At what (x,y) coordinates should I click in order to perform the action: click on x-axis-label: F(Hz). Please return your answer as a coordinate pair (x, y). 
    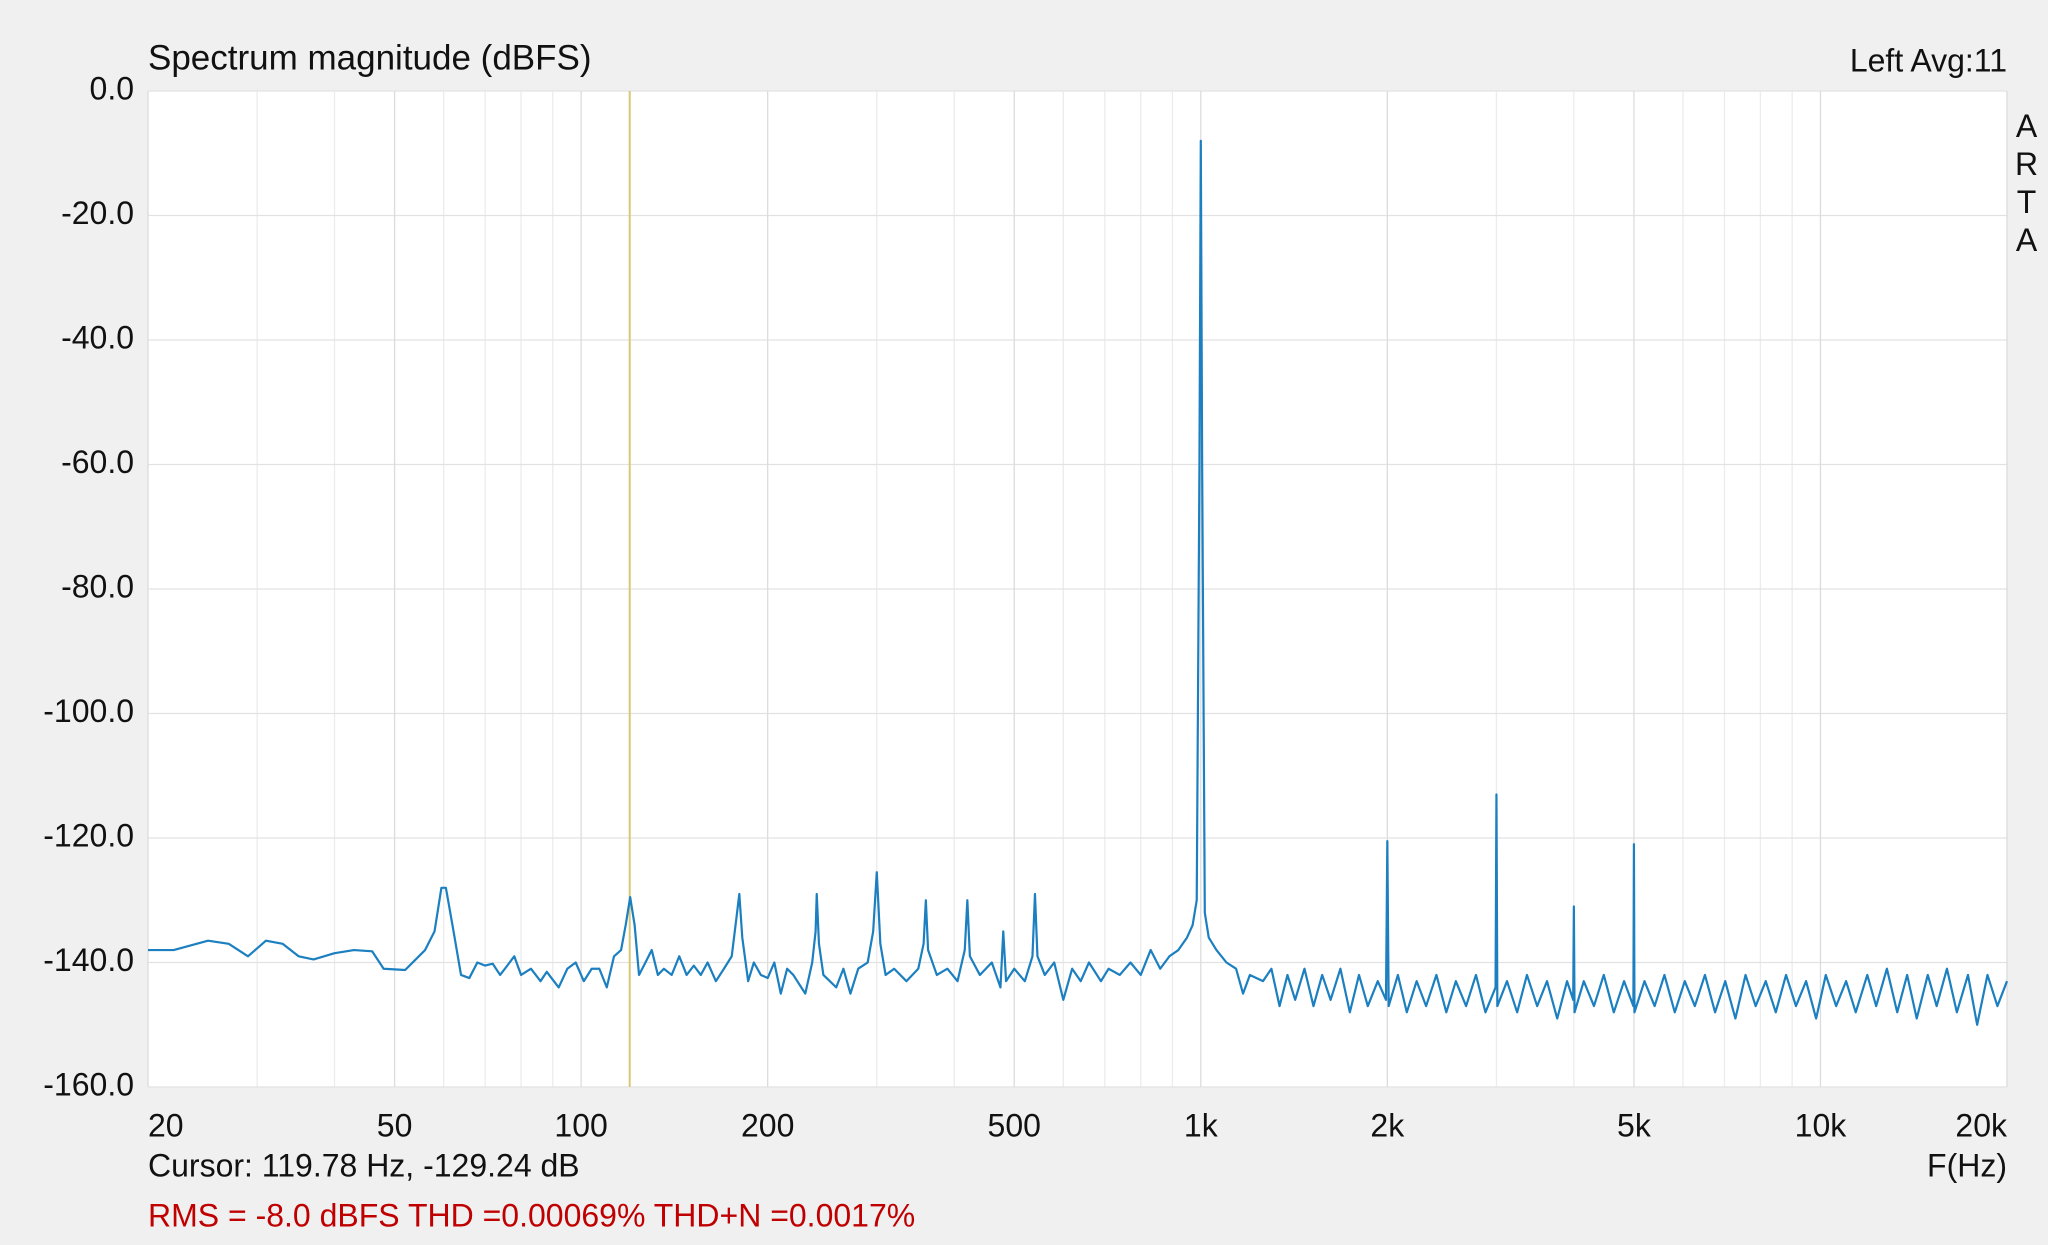
    Looking at the image, I should click on (1967, 1165).